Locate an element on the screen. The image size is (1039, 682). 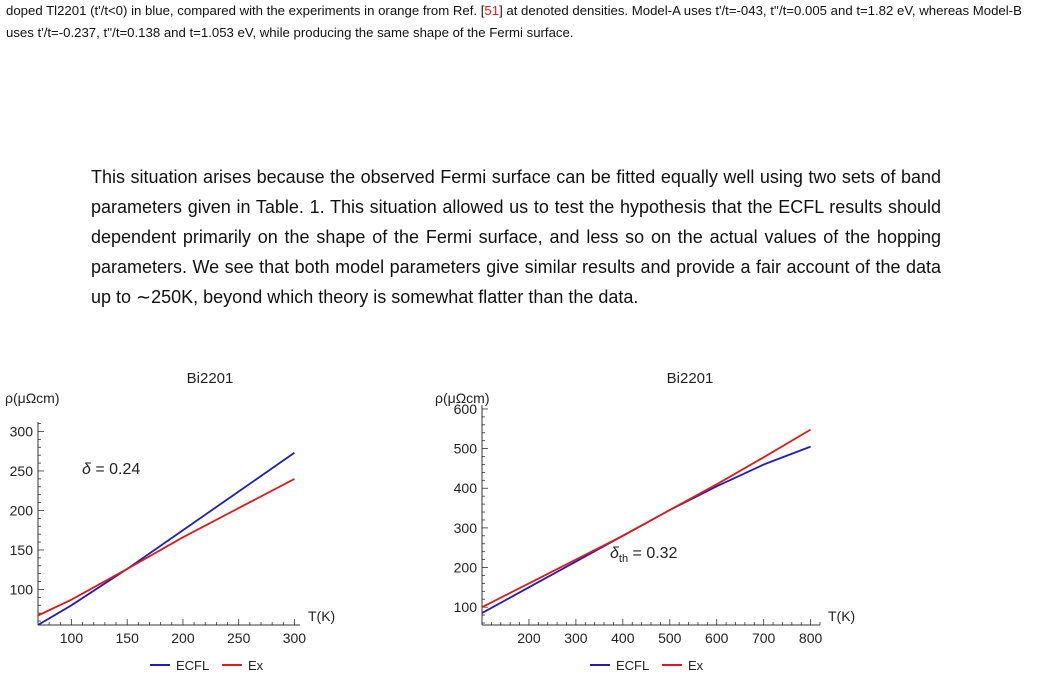
density-annotation: δ = 0.24 is located at coordinates (111, 469).